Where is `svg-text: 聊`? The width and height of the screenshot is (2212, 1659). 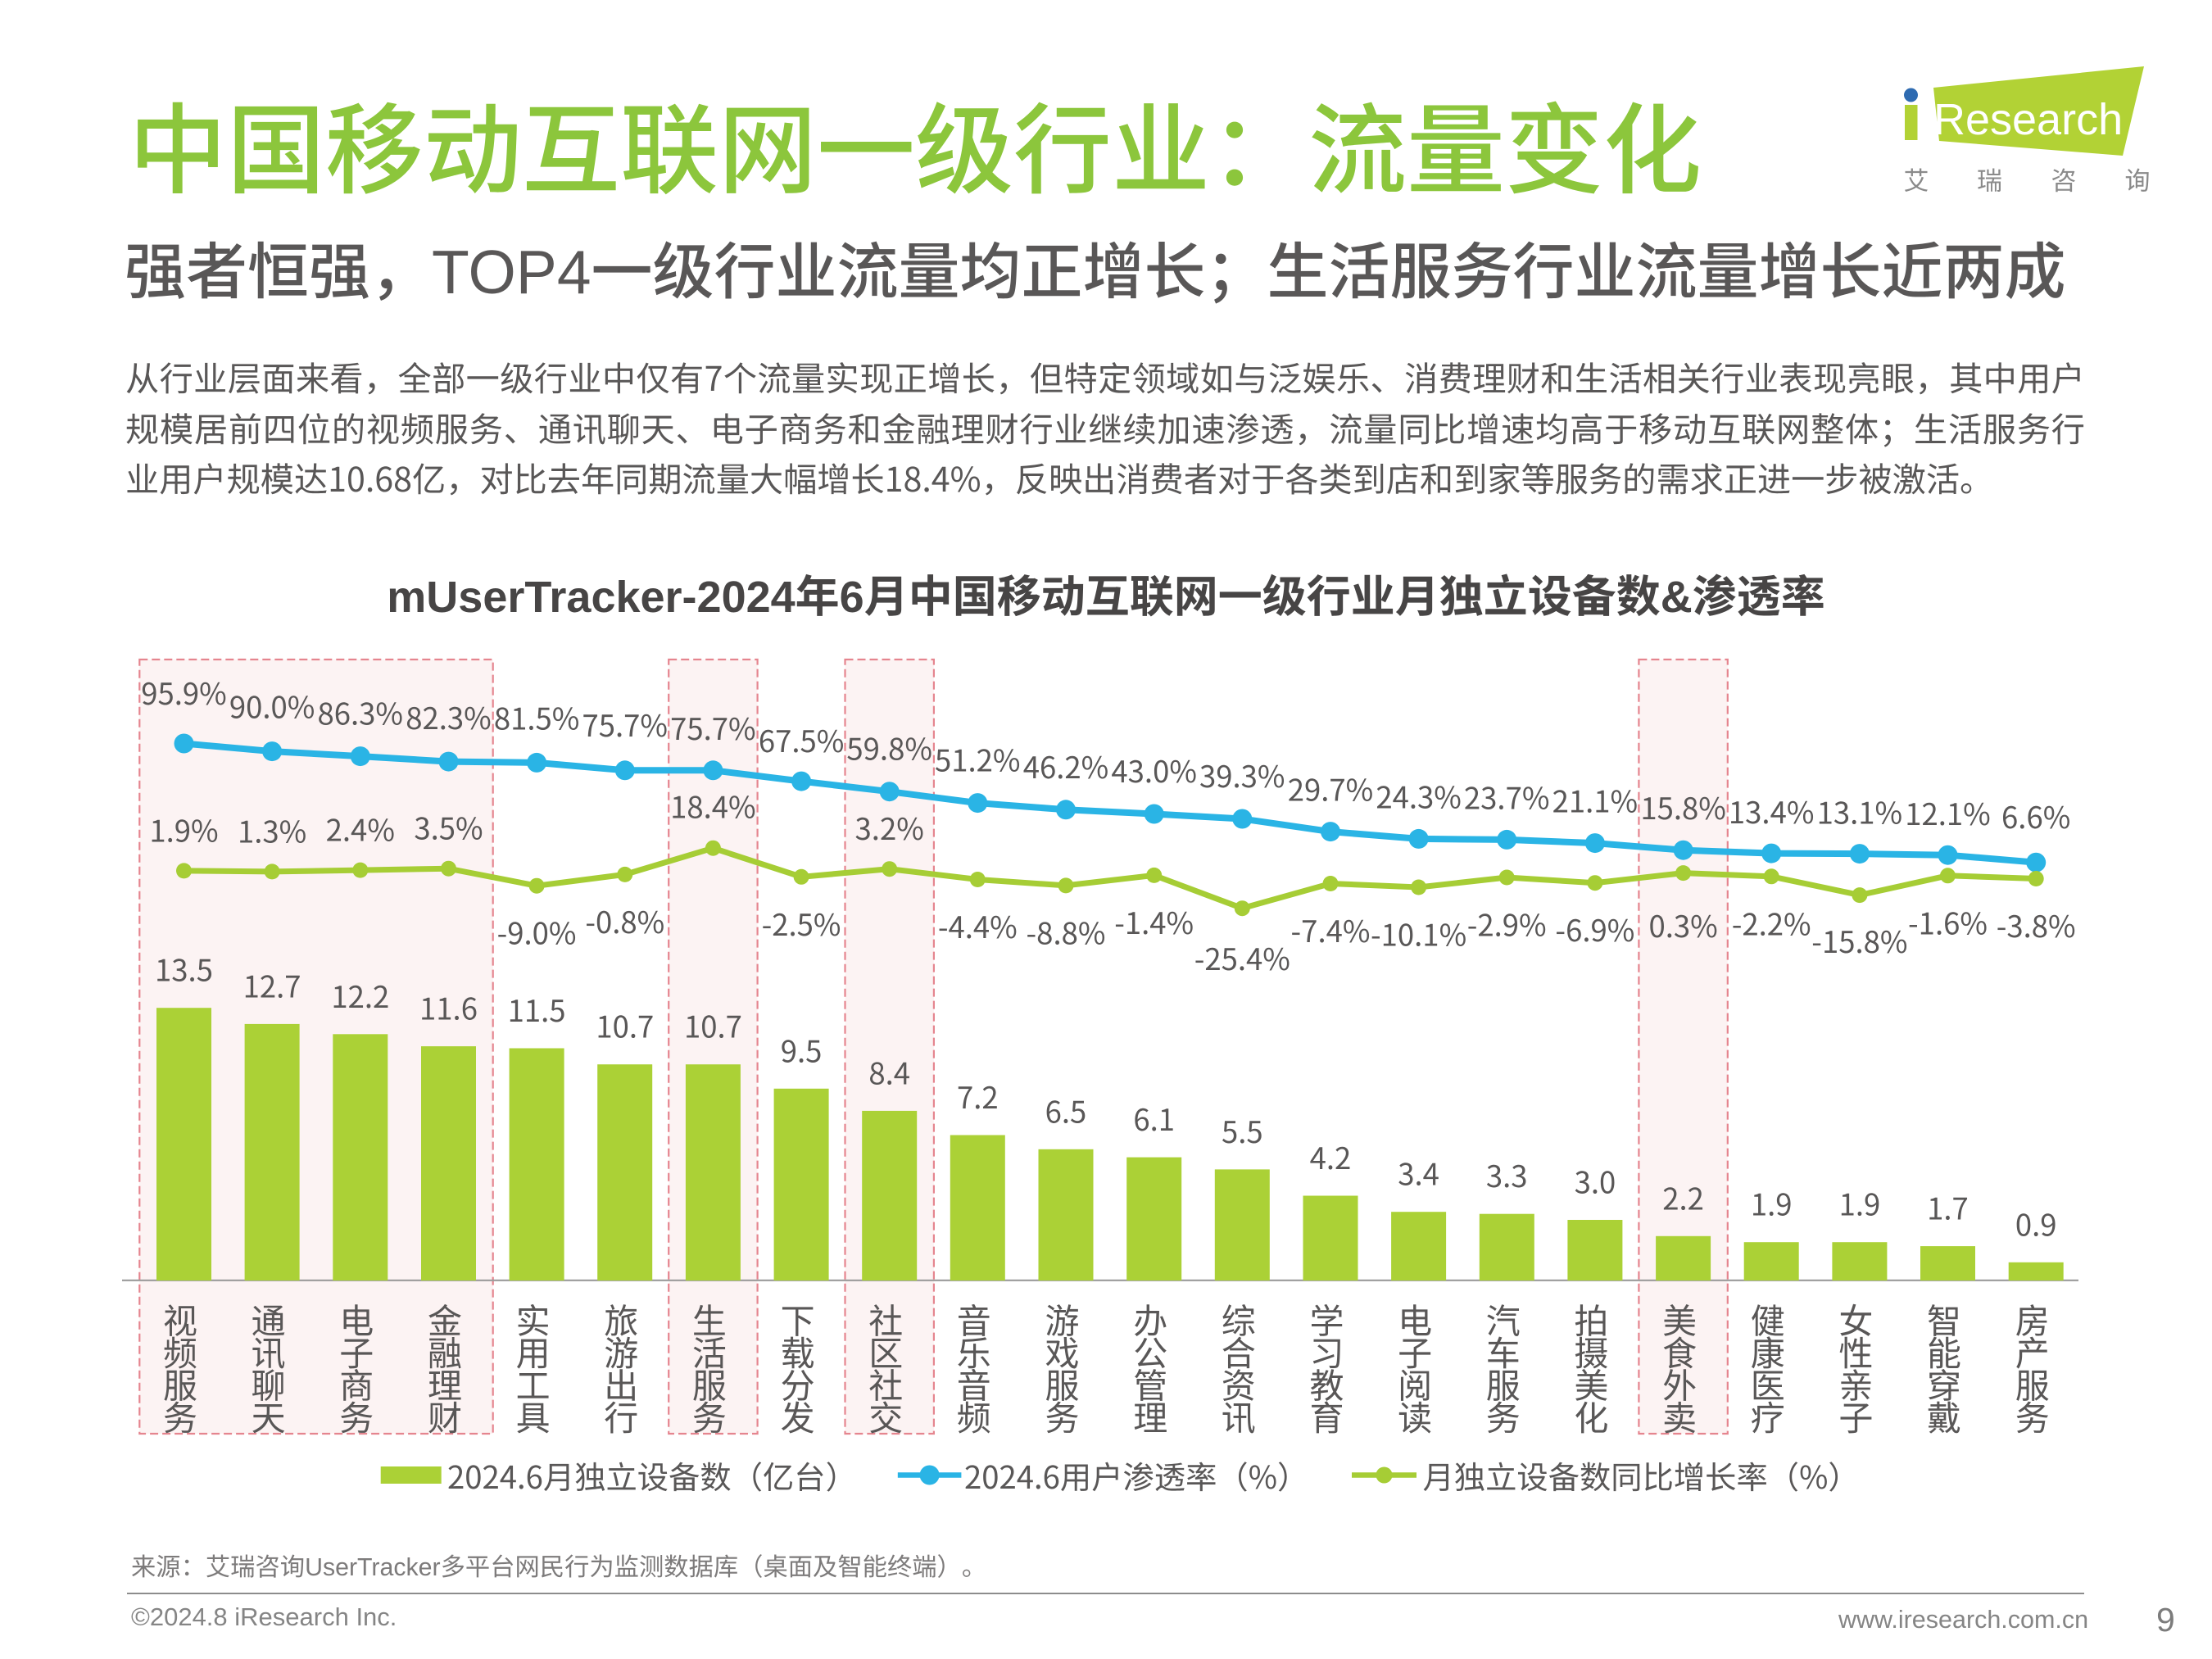 svg-text: 聊 is located at coordinates (269, 1384).